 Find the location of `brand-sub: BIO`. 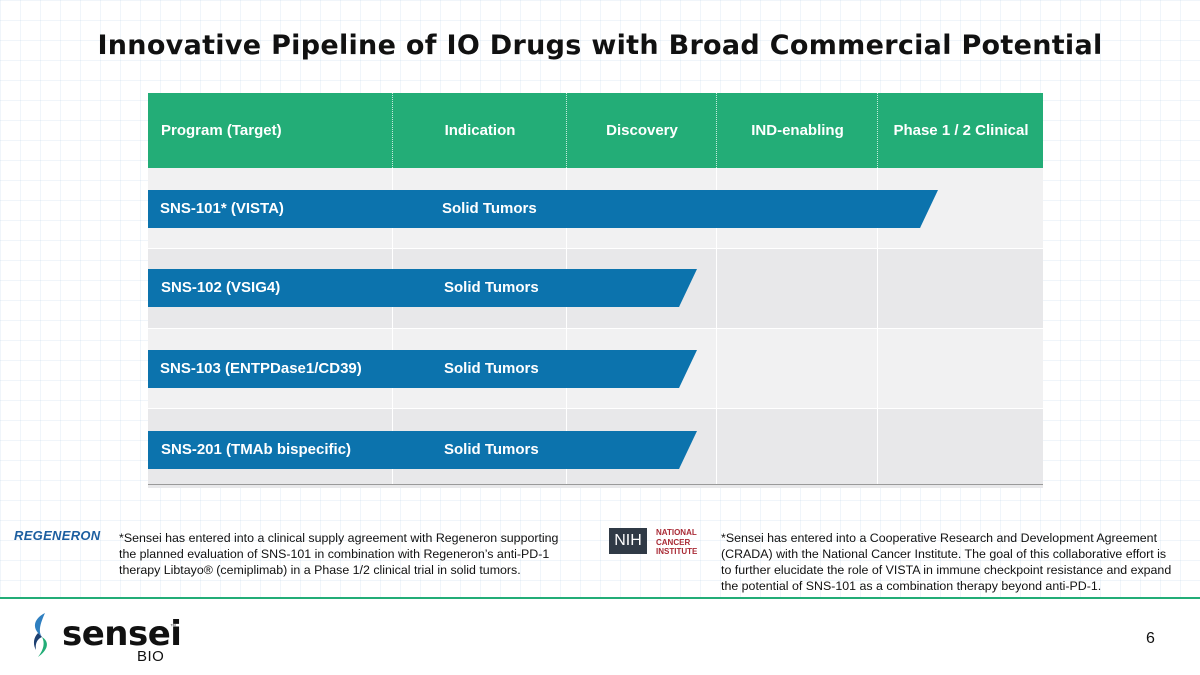

brand-sub: BIO is located at coordinates (151, 656).